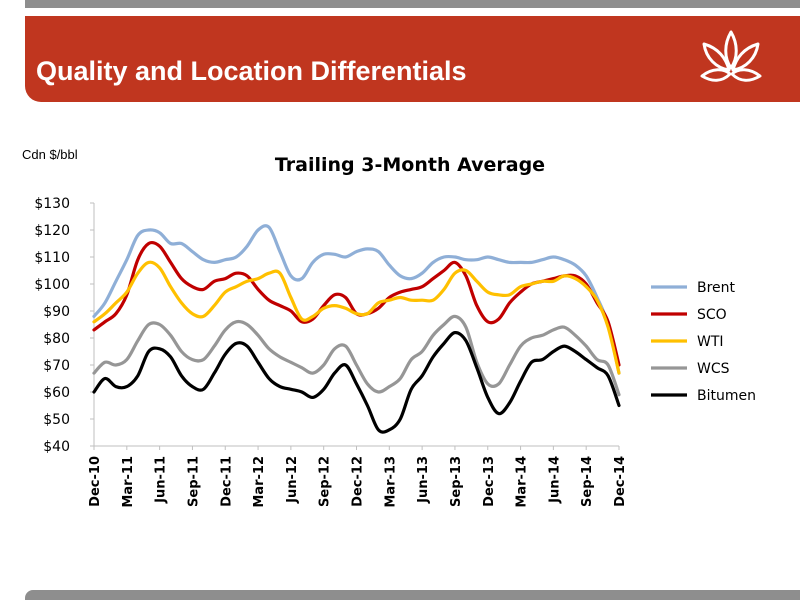 The height and width of the screenshot is (600, 800). I want to click on page-title: Quality and Location Differentials, so click(251, 71).